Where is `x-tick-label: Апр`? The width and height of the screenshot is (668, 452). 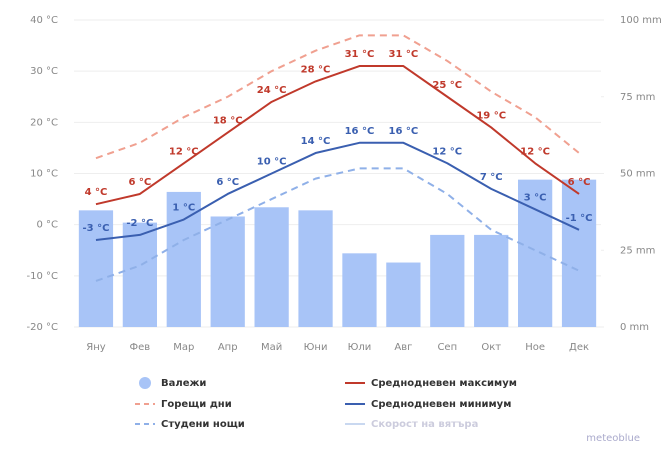 x-tick-label: Апр is located at coordinates (228, 347).